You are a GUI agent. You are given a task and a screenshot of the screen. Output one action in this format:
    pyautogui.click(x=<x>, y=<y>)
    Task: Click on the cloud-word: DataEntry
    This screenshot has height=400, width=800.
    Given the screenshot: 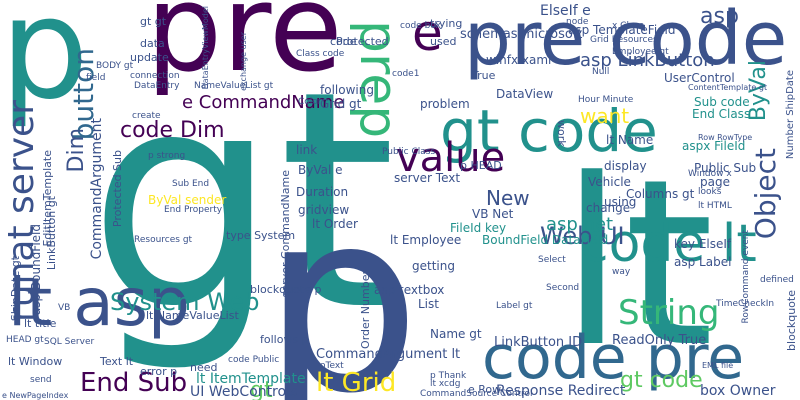 What is the action you would take?
    pyautogui.click(x=157, y=86)
    